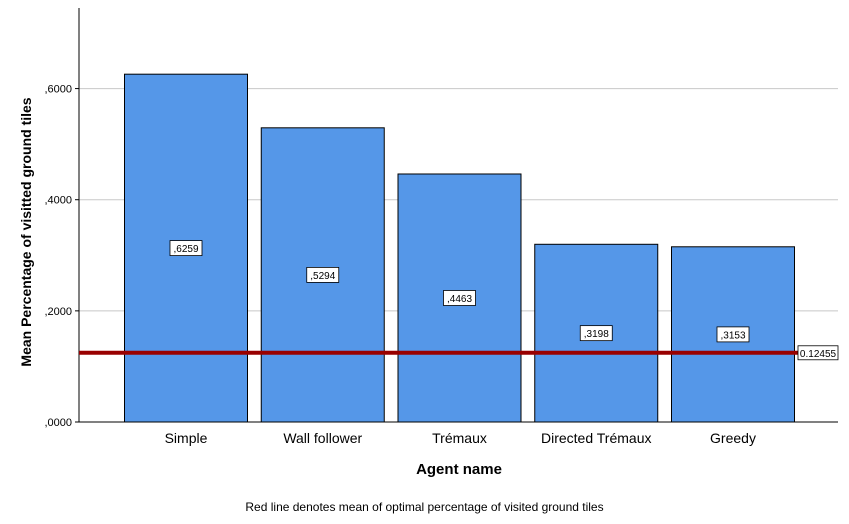 The image size is (849, 524). I want to click on data-label: ,6259, so click(185, 249).